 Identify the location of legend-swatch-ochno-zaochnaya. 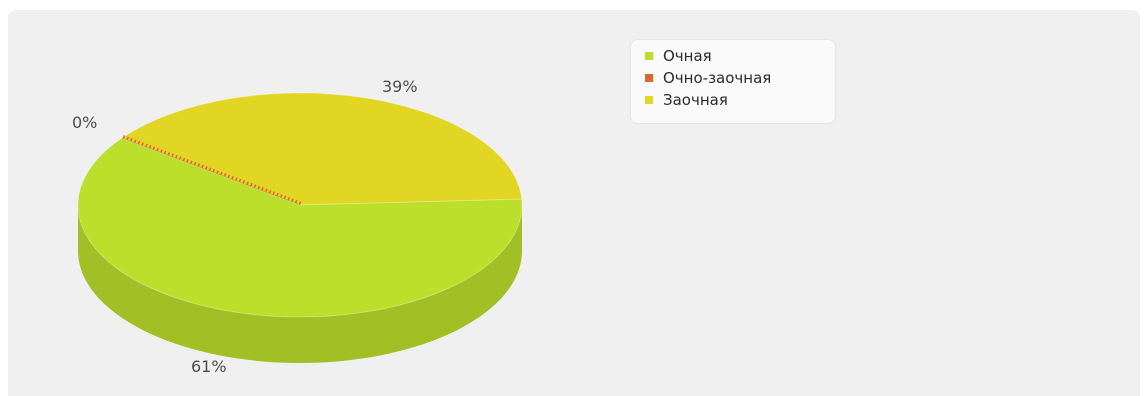
(649, 78).